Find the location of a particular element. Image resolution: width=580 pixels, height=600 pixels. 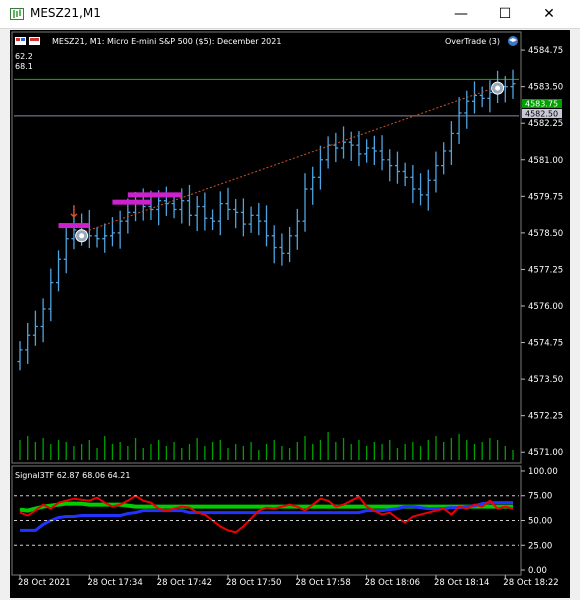

svg-text: 4582.50 is located at coordinates (541, 114).